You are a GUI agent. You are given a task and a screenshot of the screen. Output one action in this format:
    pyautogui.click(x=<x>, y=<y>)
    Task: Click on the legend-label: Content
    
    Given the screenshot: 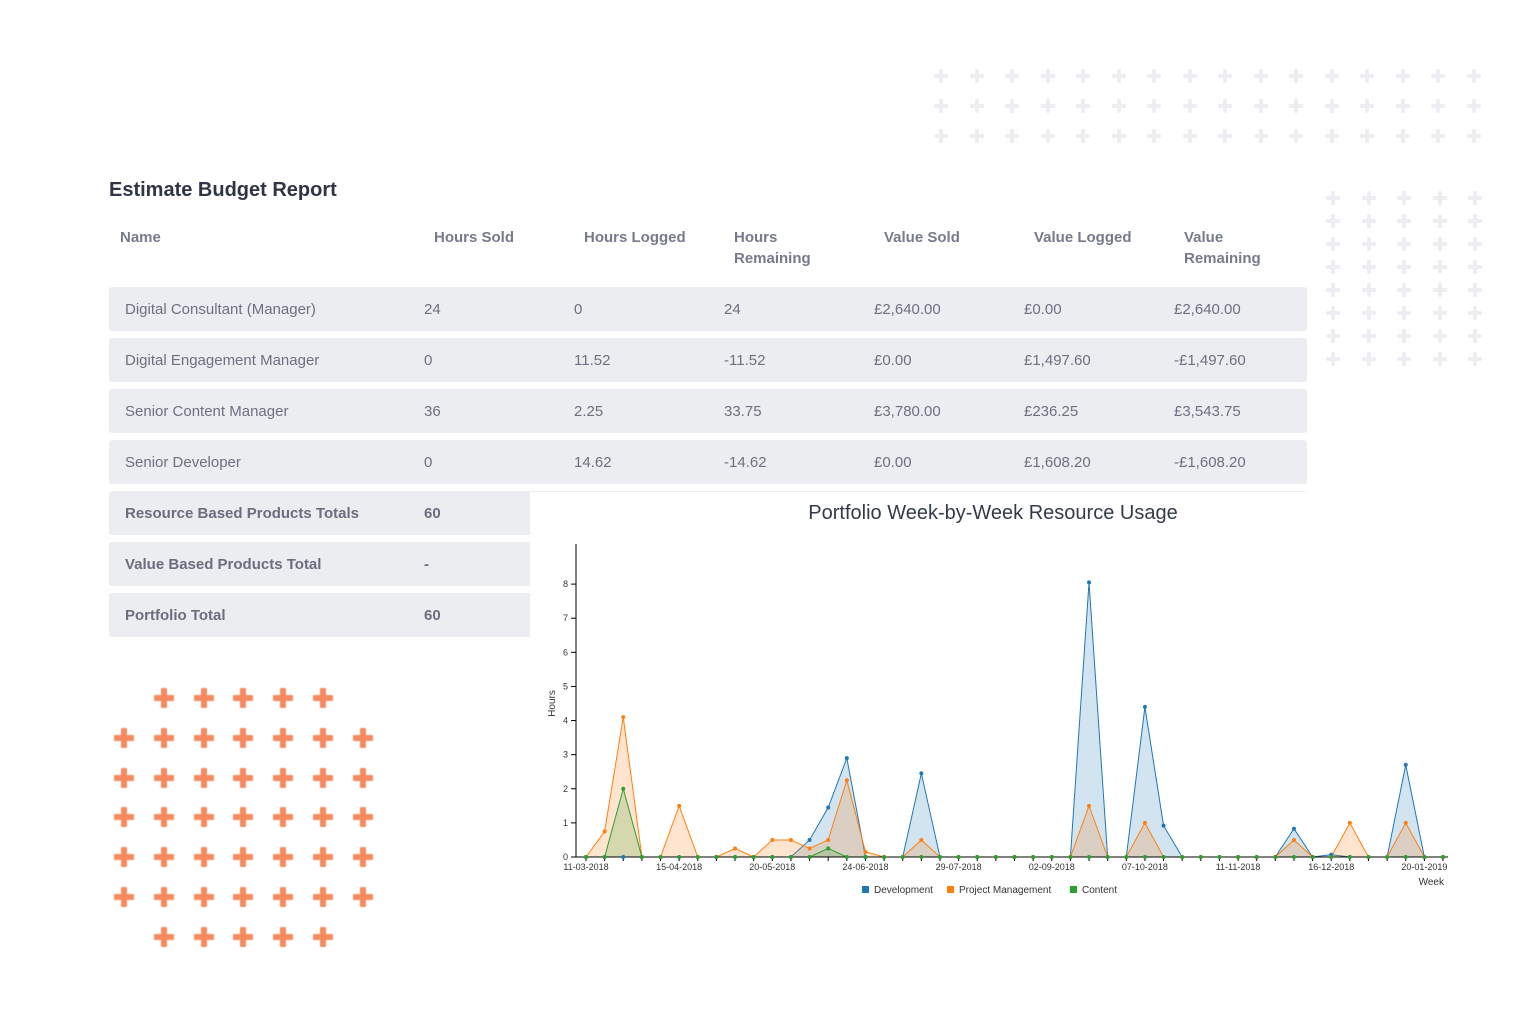 What is the action you would take?
    pyautogui.click(x=1099, y=890)
    